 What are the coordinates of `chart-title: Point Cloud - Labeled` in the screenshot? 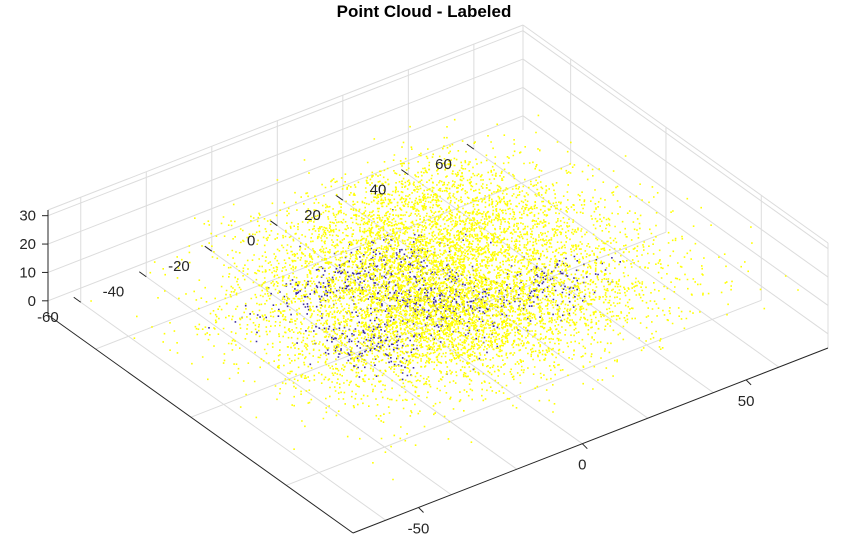 It's located at (424, 11).